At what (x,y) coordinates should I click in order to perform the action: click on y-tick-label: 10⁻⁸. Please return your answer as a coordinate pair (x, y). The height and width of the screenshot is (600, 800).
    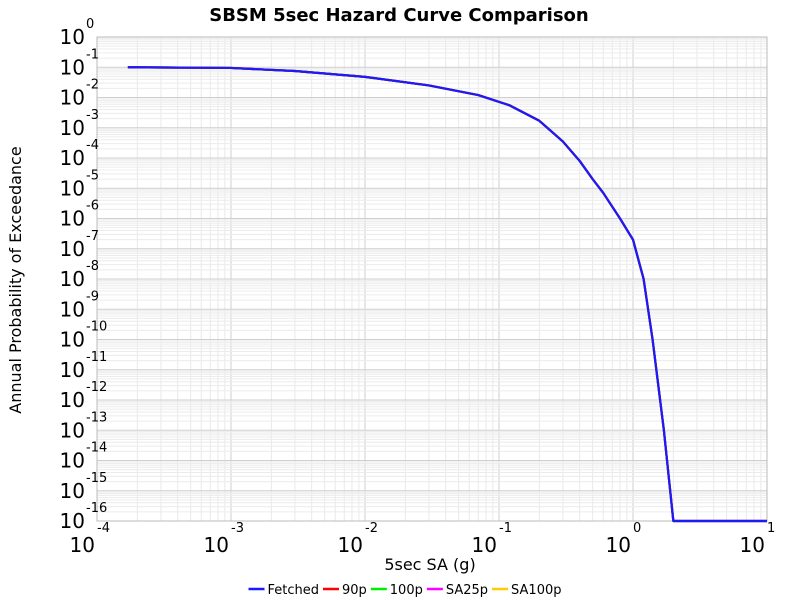
    Looking at the image, I should click on (79, 275).